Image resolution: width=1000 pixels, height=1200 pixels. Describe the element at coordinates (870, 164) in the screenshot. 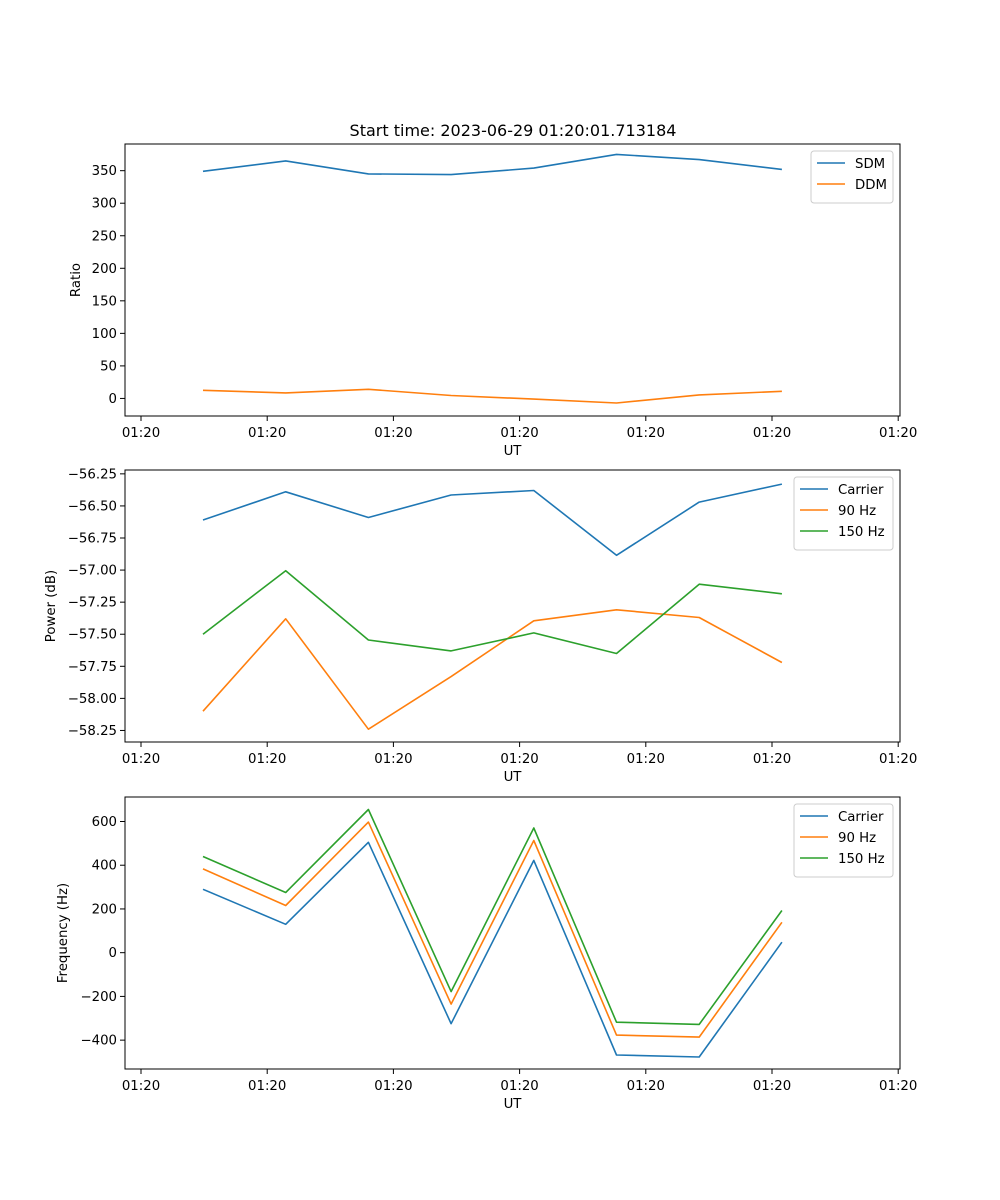

I see `legend-label: SDM` at that location.